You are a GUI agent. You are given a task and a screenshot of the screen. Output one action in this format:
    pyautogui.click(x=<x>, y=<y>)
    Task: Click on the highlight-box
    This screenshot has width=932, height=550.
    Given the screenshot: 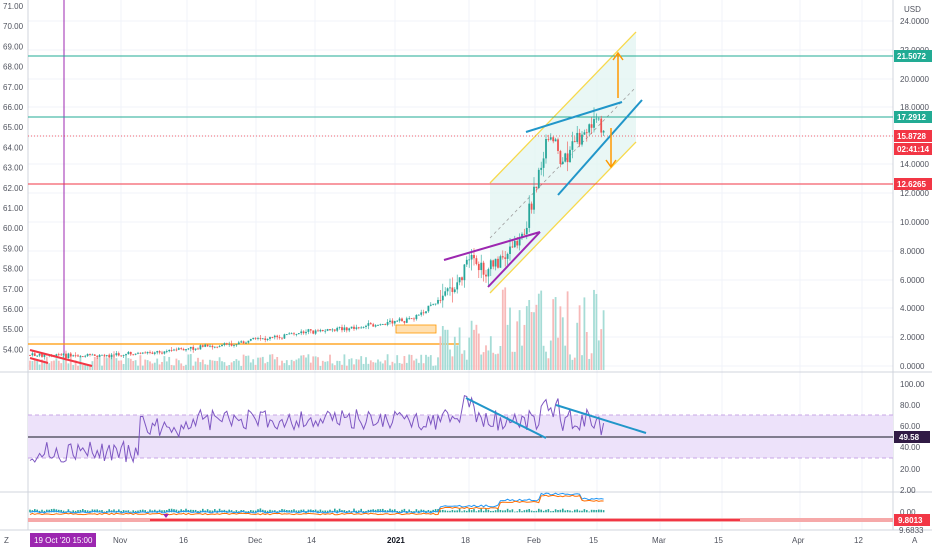 What is the action you would take?
    pyautogui.click(x=416, y=329)
    